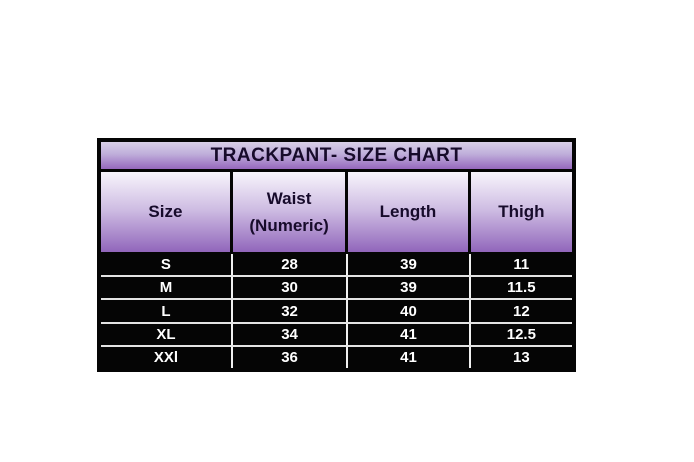 This screenshot has width=694, height=462. I want to click on cell-size: S, so click(167, 265).